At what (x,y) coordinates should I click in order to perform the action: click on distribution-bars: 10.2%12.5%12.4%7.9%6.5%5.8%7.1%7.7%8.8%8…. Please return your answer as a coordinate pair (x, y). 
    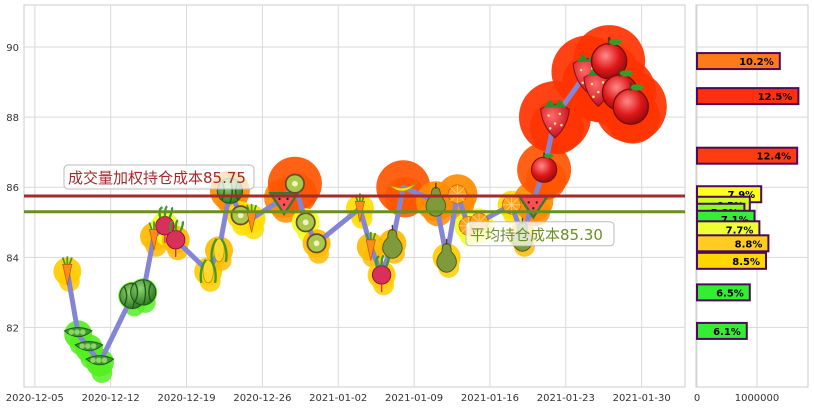
    Looking at the image, I should click on (748, 196).